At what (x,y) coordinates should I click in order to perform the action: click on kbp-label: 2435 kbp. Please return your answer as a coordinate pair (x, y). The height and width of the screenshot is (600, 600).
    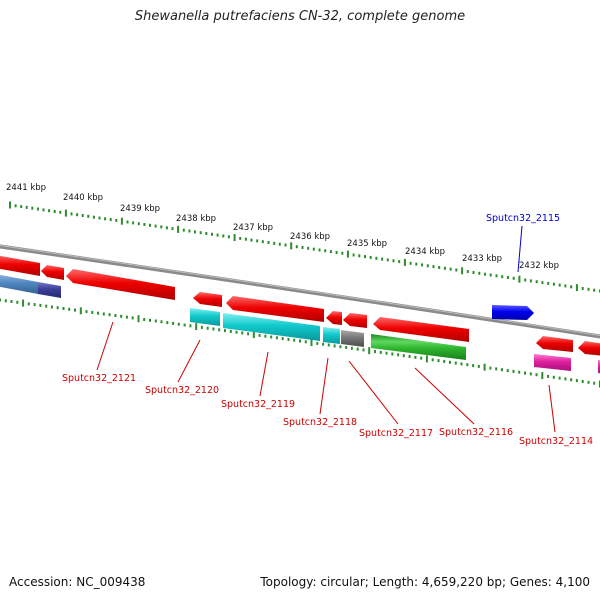
    Looking at the image, I should click on (367, 244).